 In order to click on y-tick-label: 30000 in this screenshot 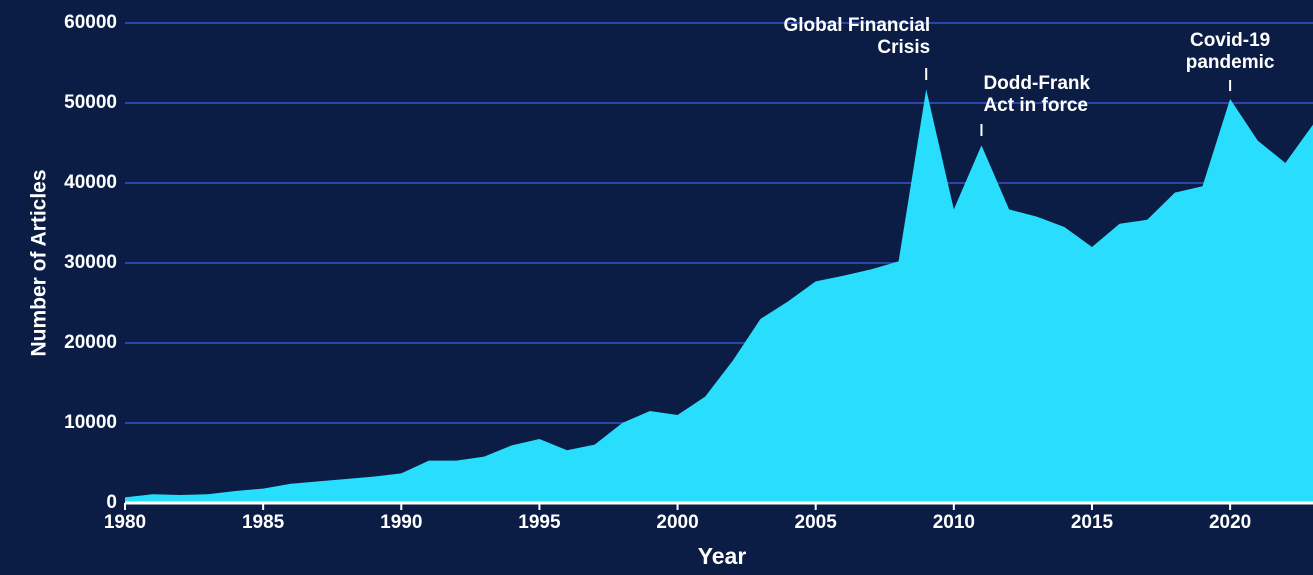, I will do `click(90, 262)`.